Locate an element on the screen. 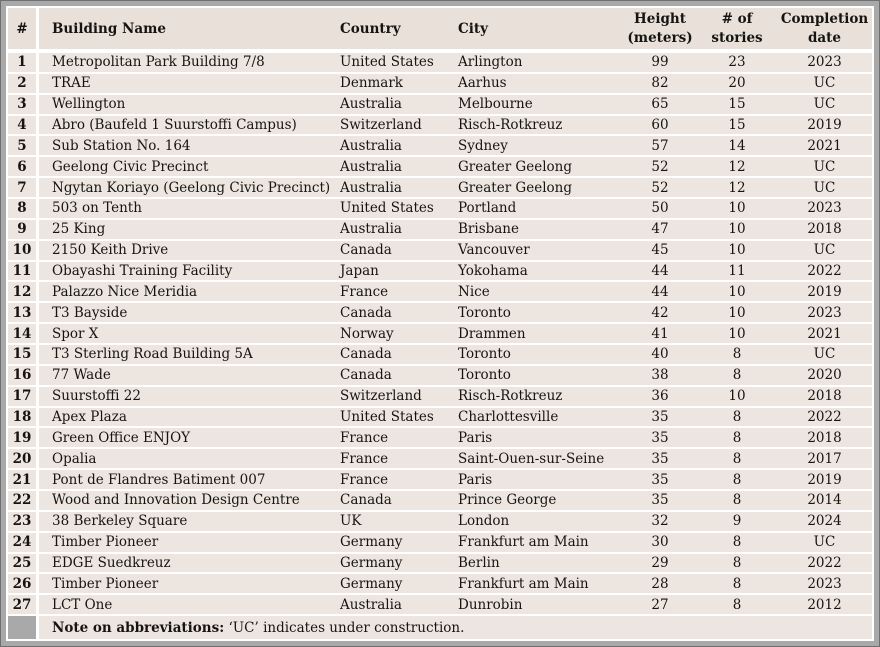  cell-building-name: Obayashi Training Facility is located at coordinates (142, 271).